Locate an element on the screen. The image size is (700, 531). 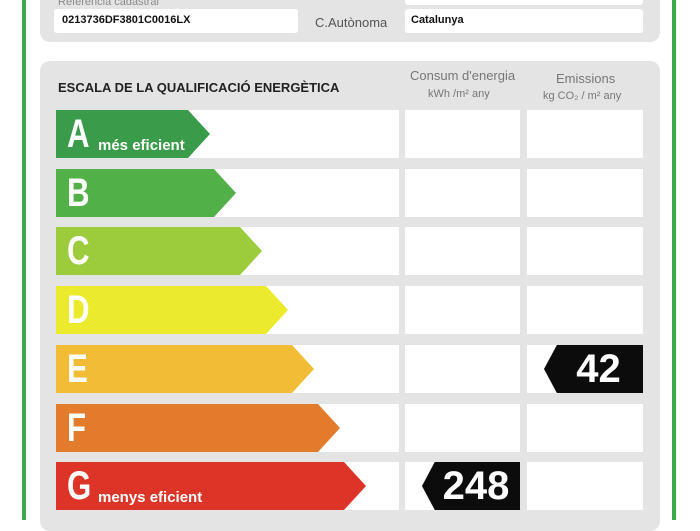
energy-class-bar: C is located at coordinates (159, 251).